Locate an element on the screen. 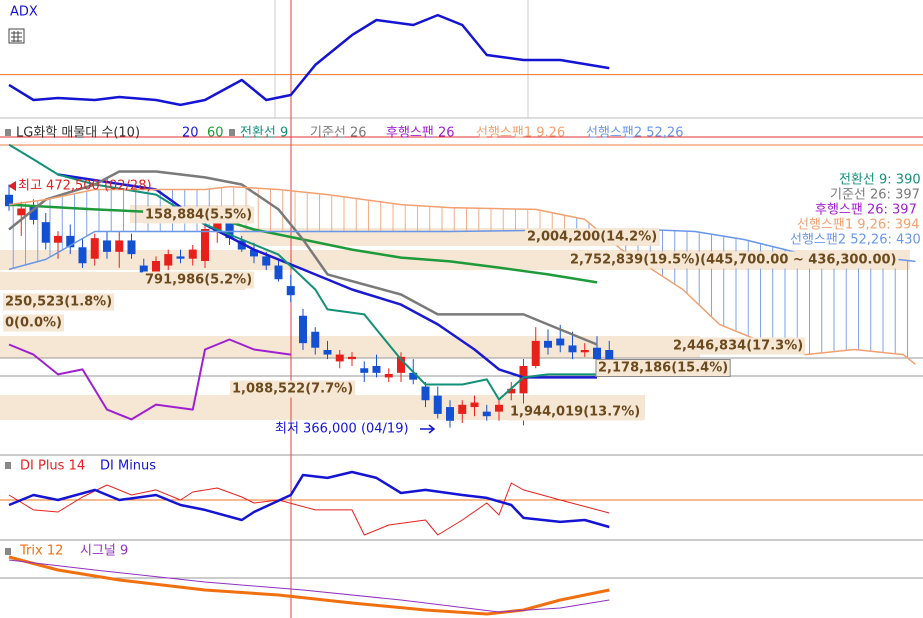  last-value-label: 전환선 9: 390 is located at coordinates (880, 180).